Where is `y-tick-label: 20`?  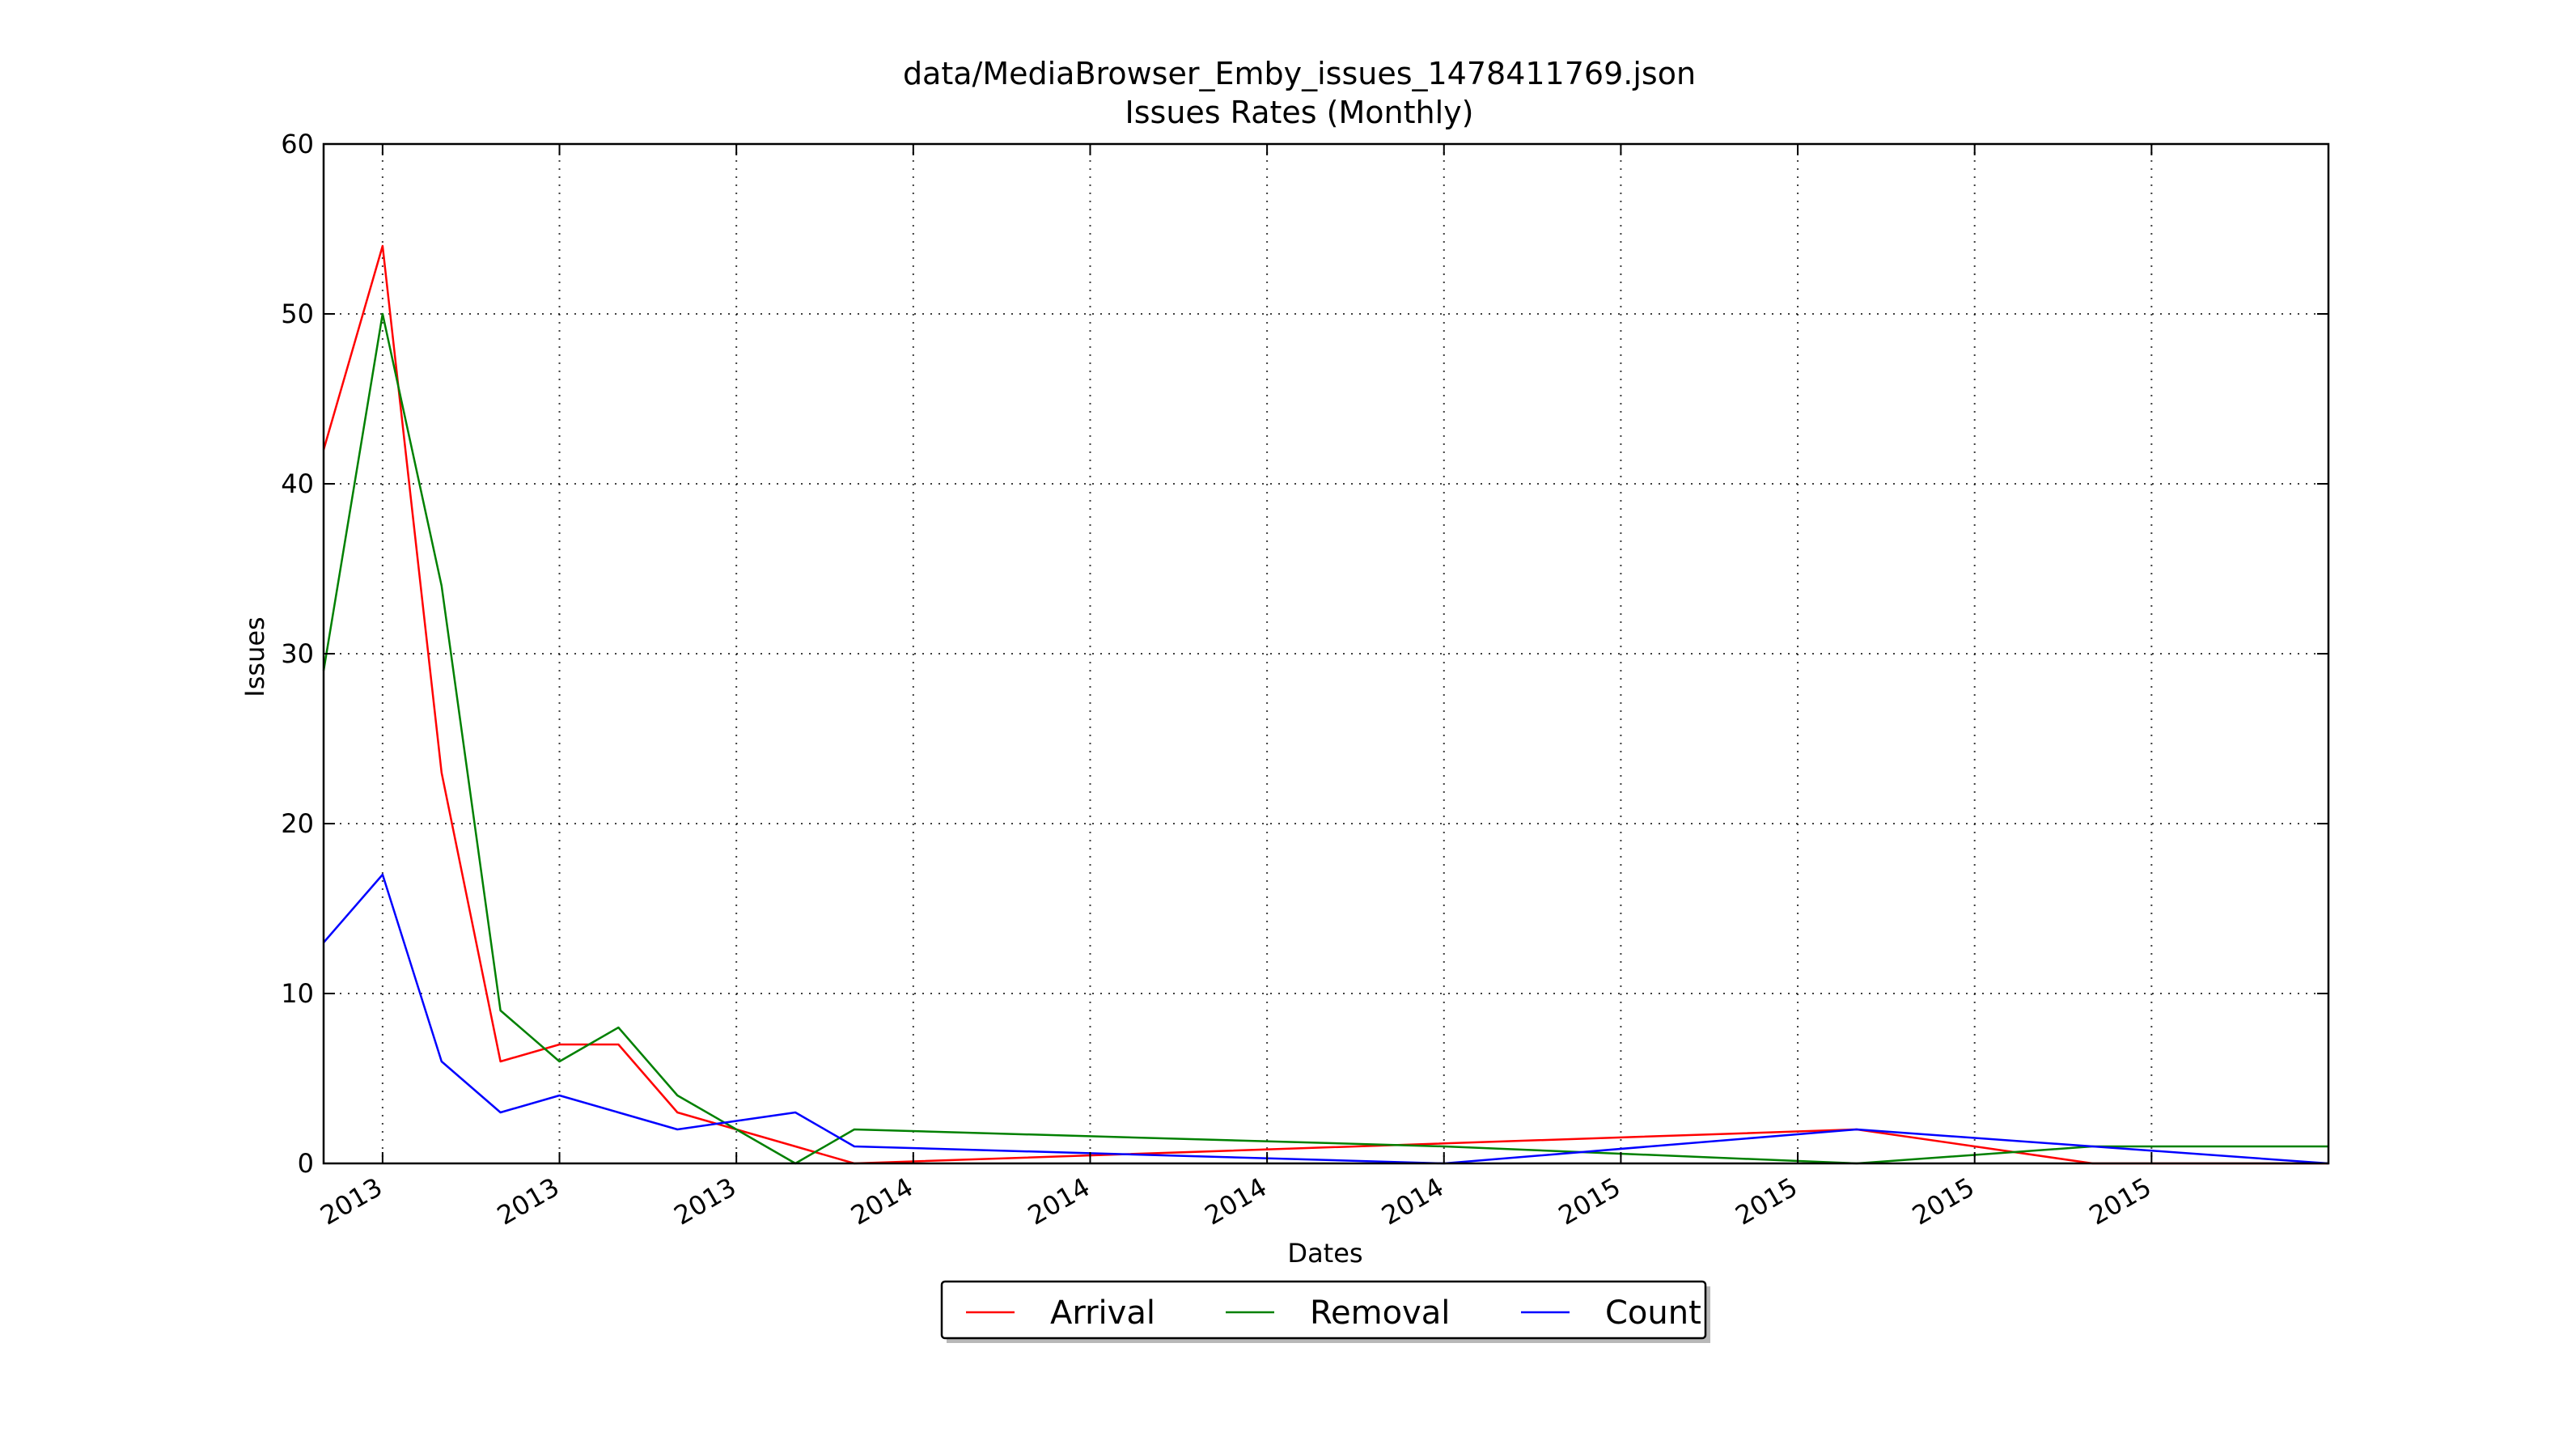 y-tick-label: 20 is located at coordinates (297, 823).